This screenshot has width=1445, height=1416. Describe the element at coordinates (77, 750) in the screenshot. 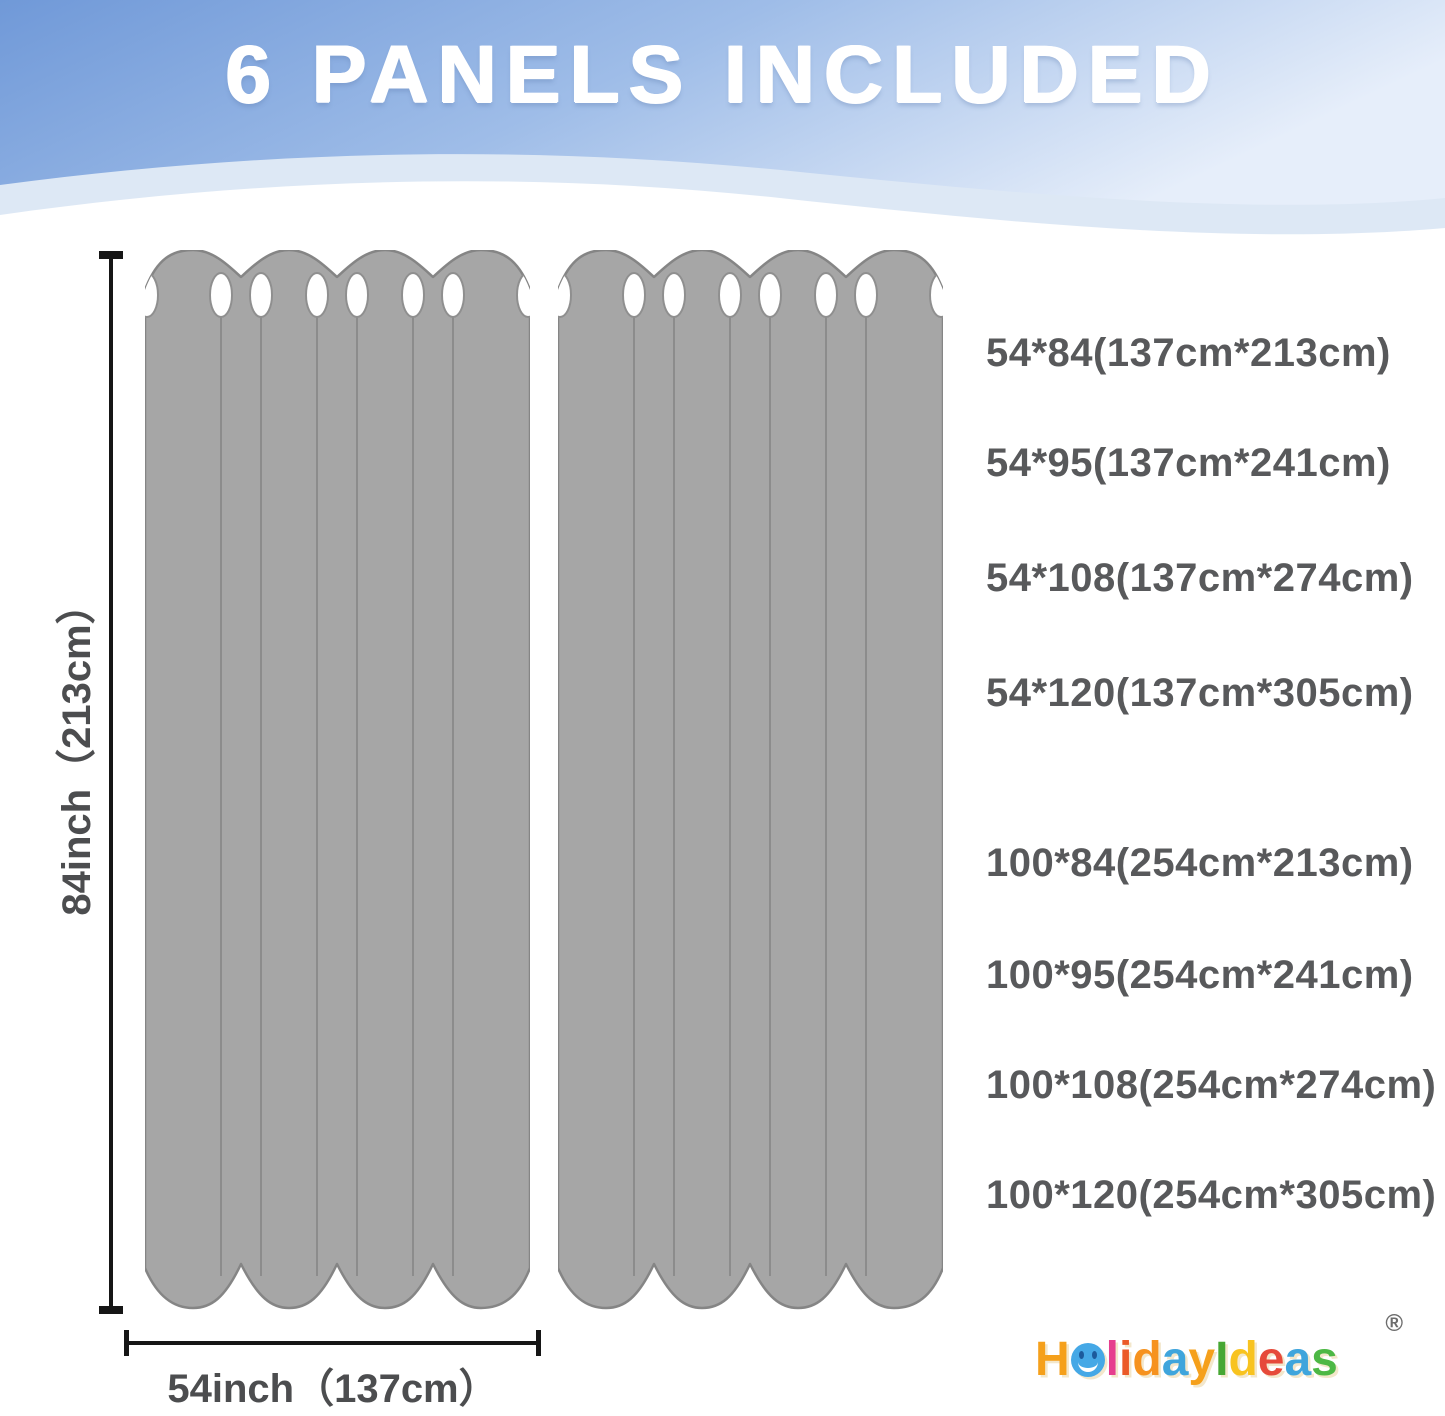

I see `height-dimension-label: 84inch（213cm）` at that location.